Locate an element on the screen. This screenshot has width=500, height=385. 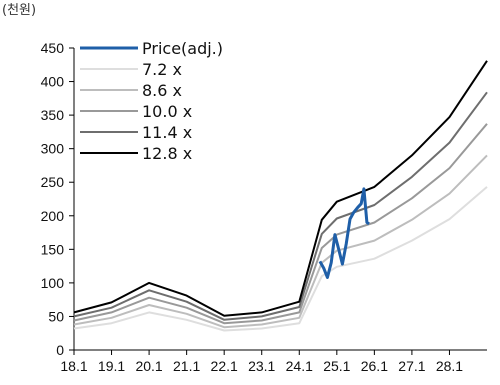
y-tick-label: 50 is located at coordinates (56, 316).